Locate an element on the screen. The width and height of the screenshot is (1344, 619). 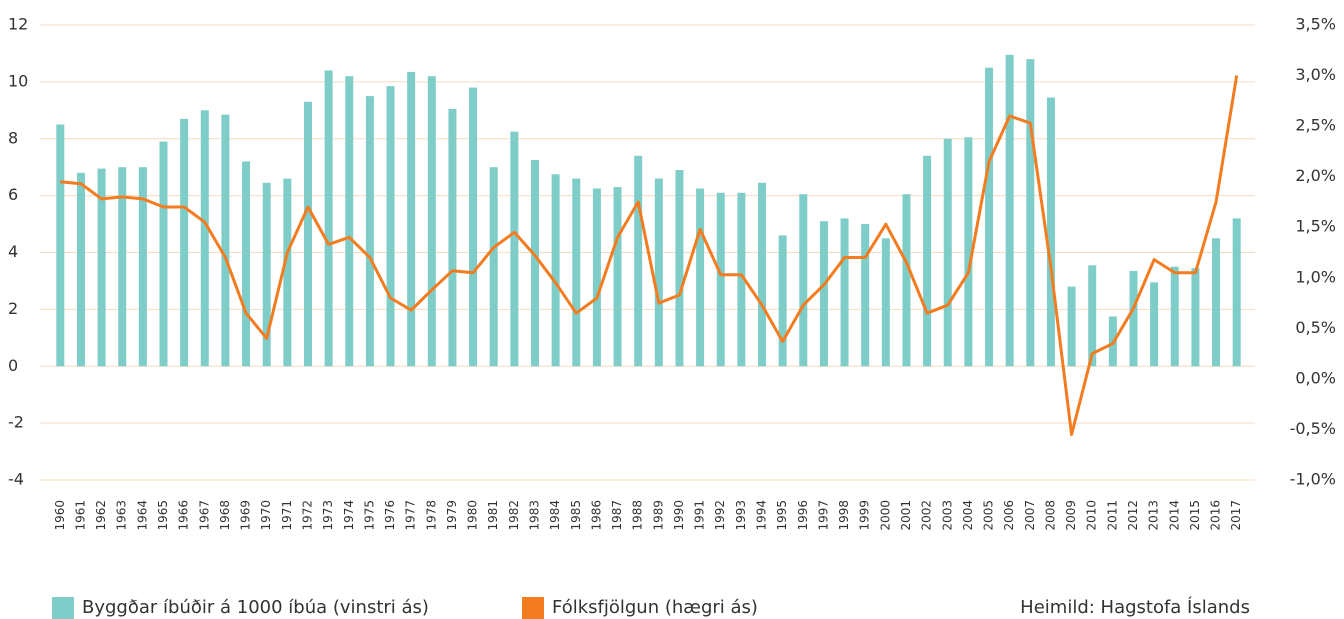
x-tick-label: 2011 is located at coordinates (1112, 515).